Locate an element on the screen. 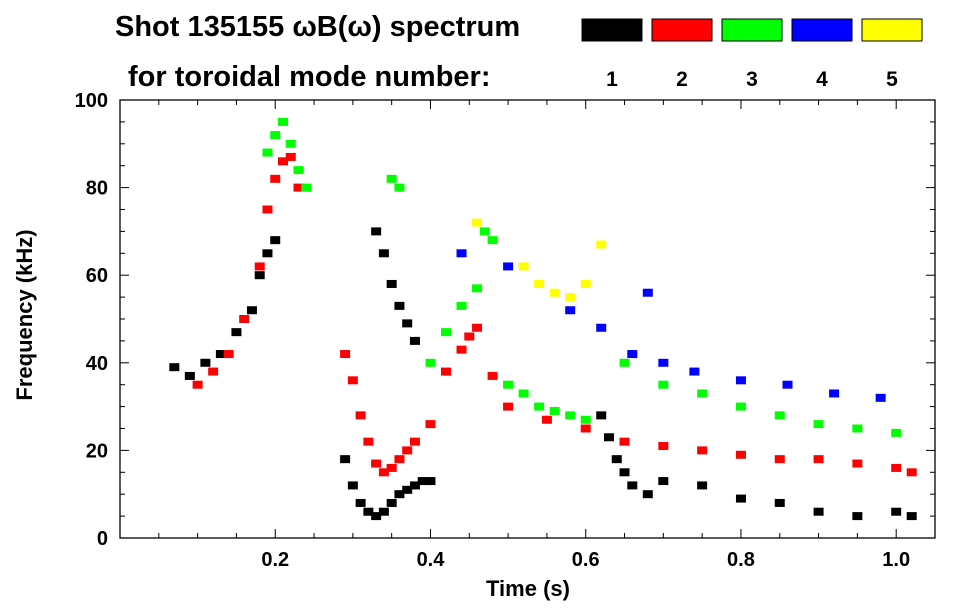  y-tick-label: 40 is located at coordinates (97, 364).